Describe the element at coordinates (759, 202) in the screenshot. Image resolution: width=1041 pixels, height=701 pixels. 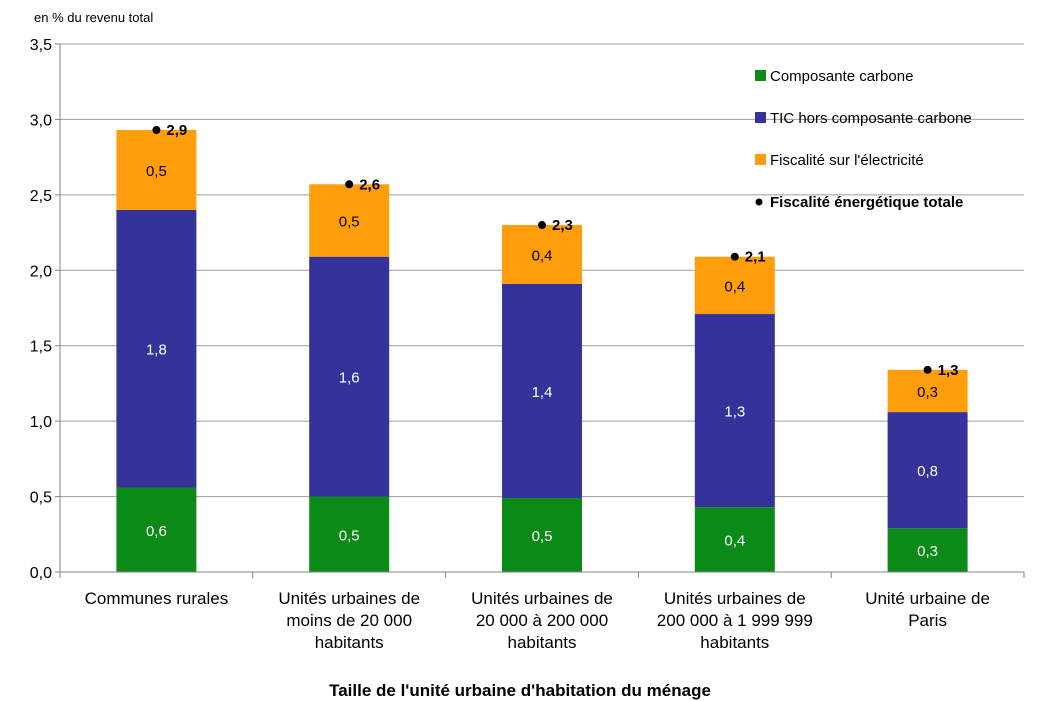
I see `legend-marker` at that location.